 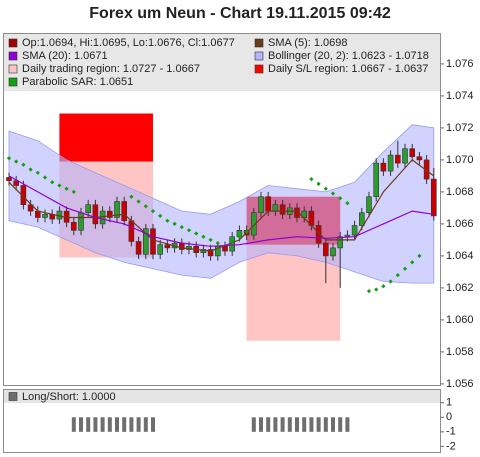 What do you see at coordinates (460, 160) in the screenshot?
I see `y-tick-label: 1.070` at bounding box center [460, 160].